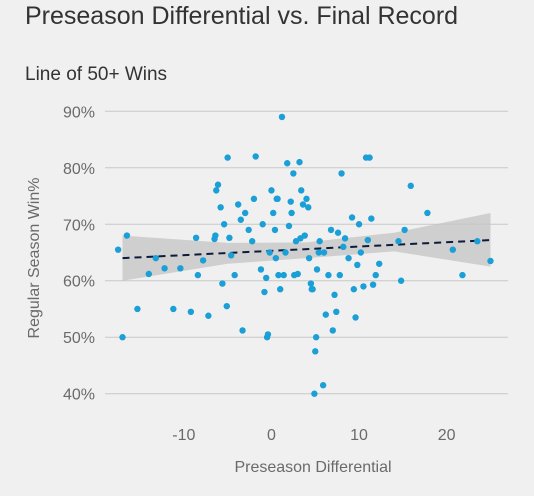 The width and height of the screenshot is (534, 496). What do you see at coordinates (312, 467) in the screenshot?
I see `x-axis-label: Preseason Differential` at bounding box center [312, 467].